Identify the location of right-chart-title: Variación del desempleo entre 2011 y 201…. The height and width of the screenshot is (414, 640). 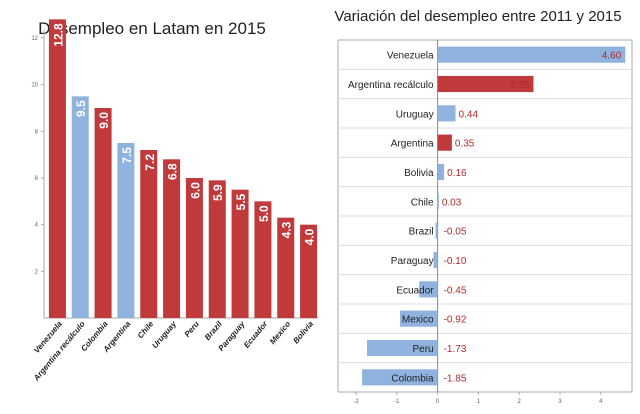
(477, 16).